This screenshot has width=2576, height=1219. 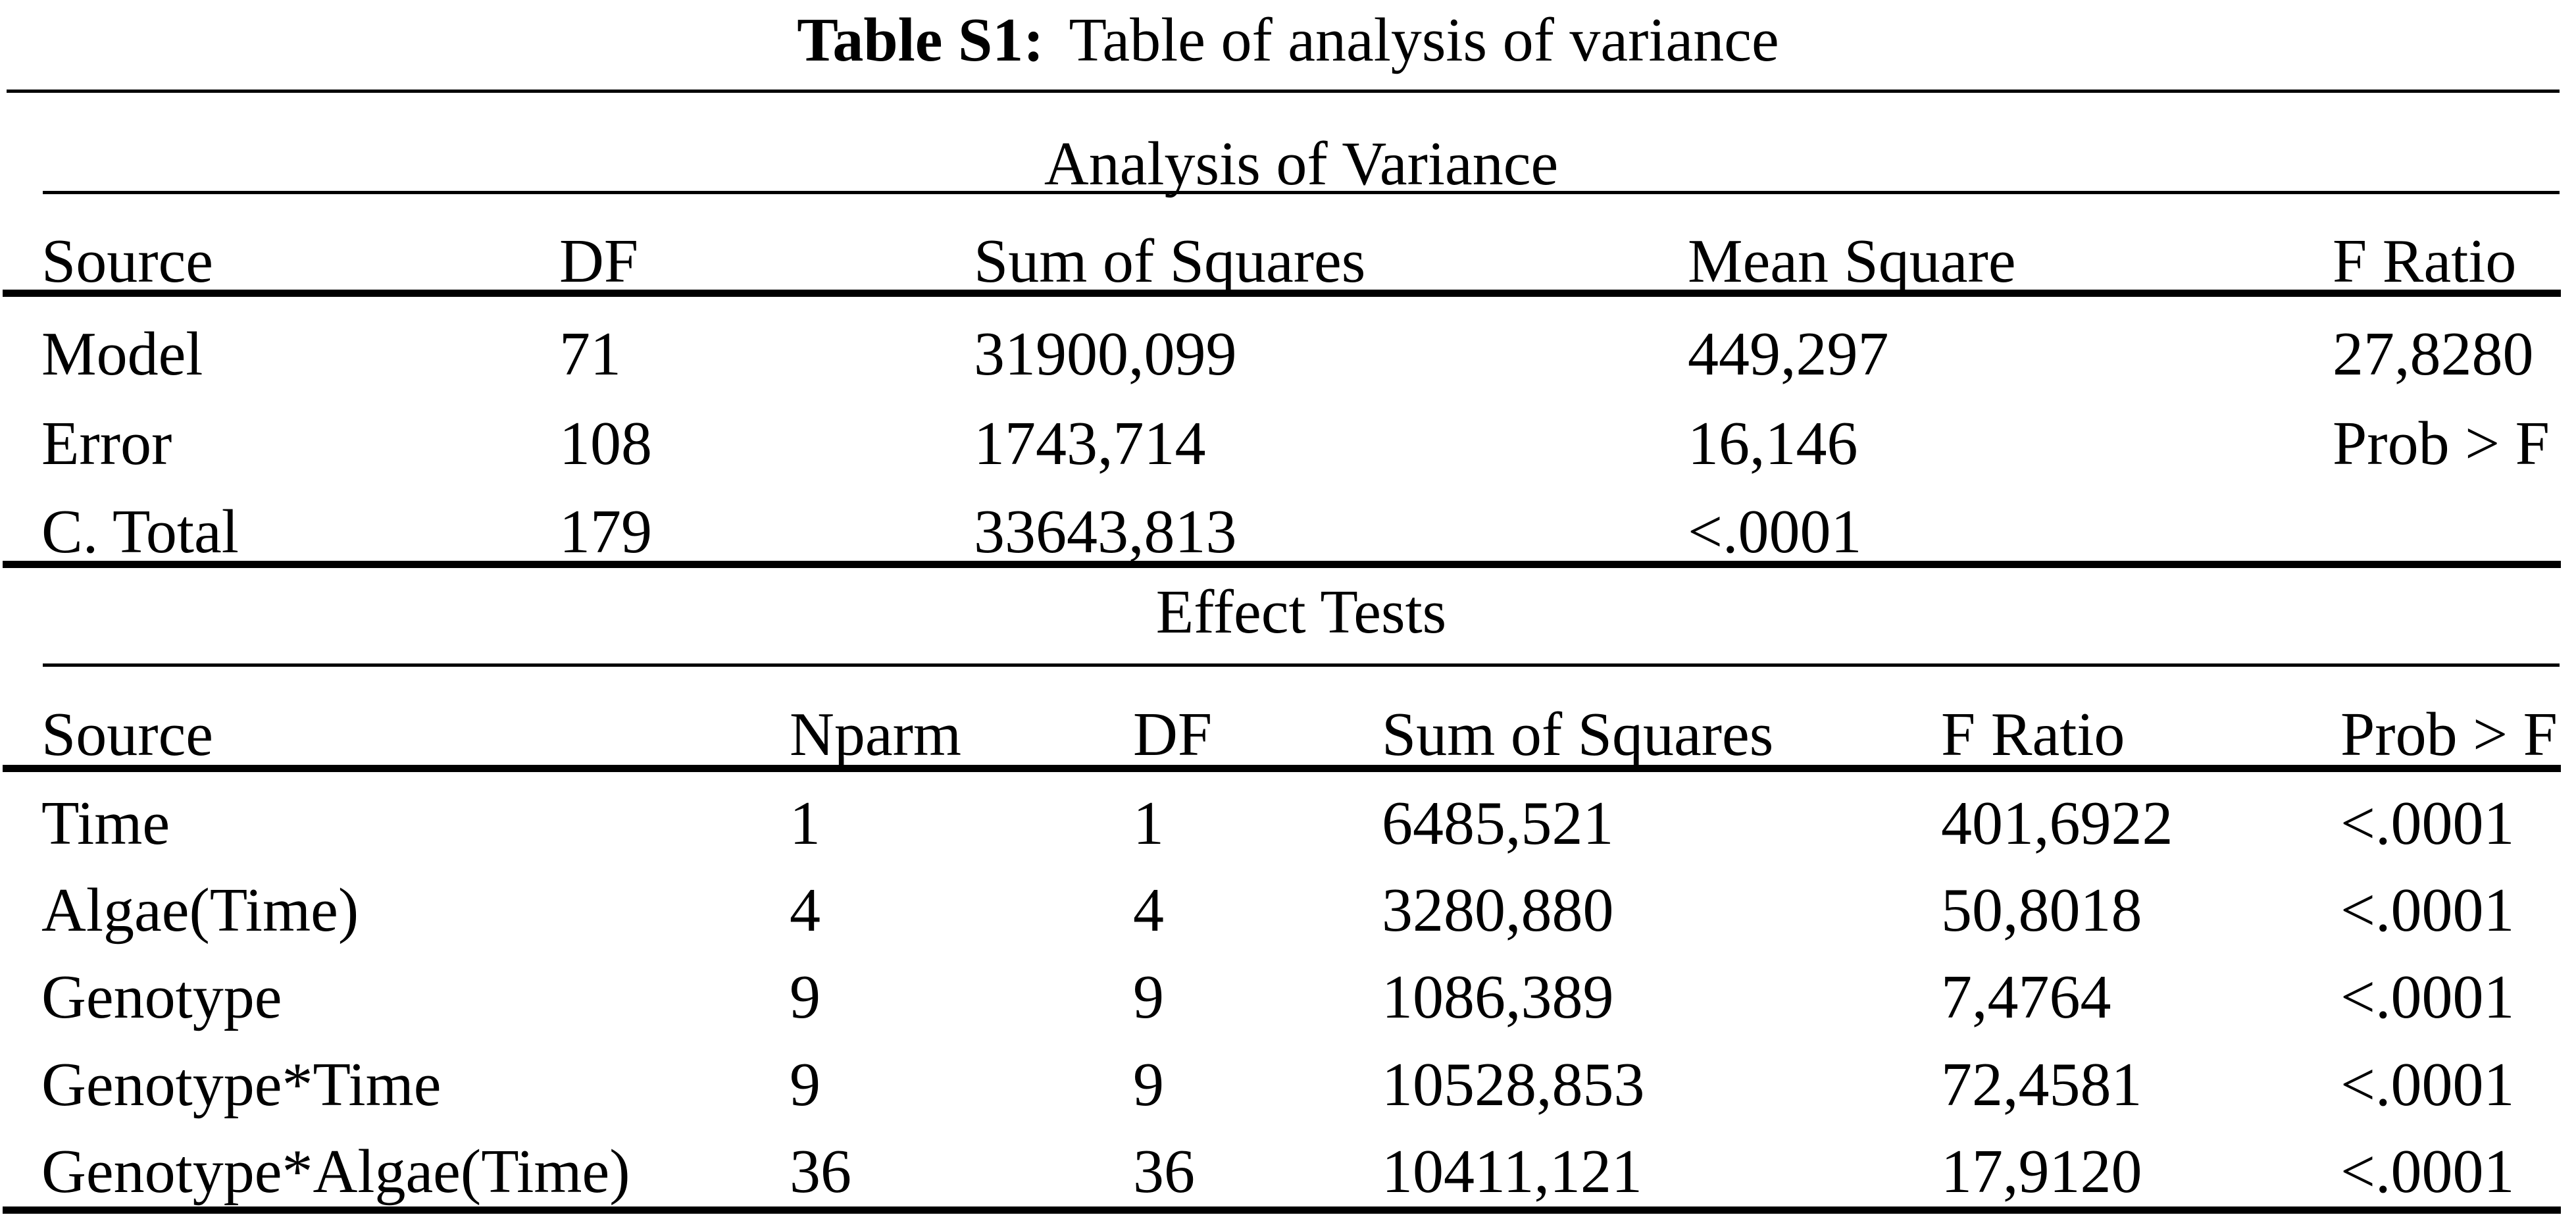 What do you see at coordinates (2026, 997) in the screenshot?
I see `cell-f-ratio: 7,4764` at bounding box center [2026, 997].